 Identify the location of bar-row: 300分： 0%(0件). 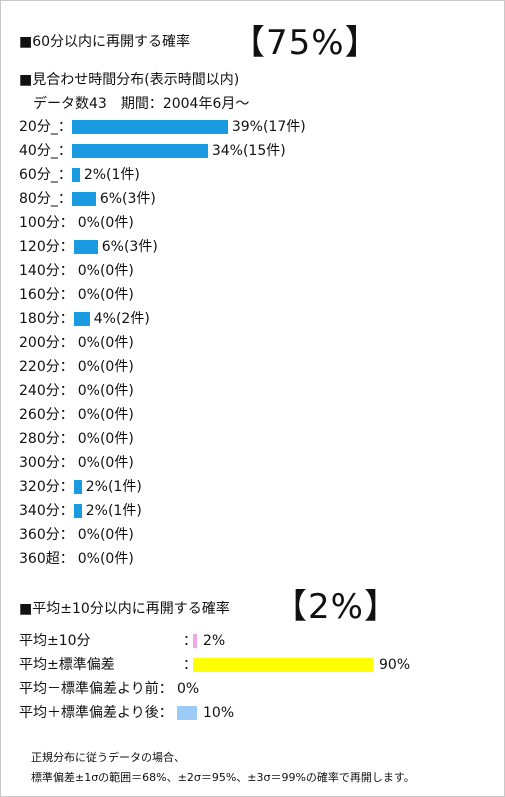
(76, 463).